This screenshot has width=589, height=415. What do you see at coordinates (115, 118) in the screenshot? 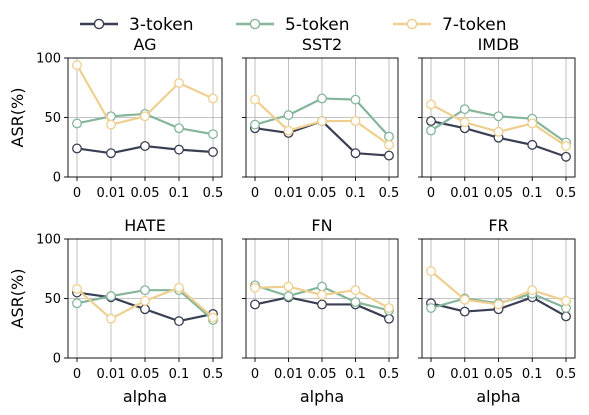
I see `panel-ag: 0 0.01 0.05 0.1 0.5 0 50 100 AG ASR(%)` at bounding box center [115, 118].